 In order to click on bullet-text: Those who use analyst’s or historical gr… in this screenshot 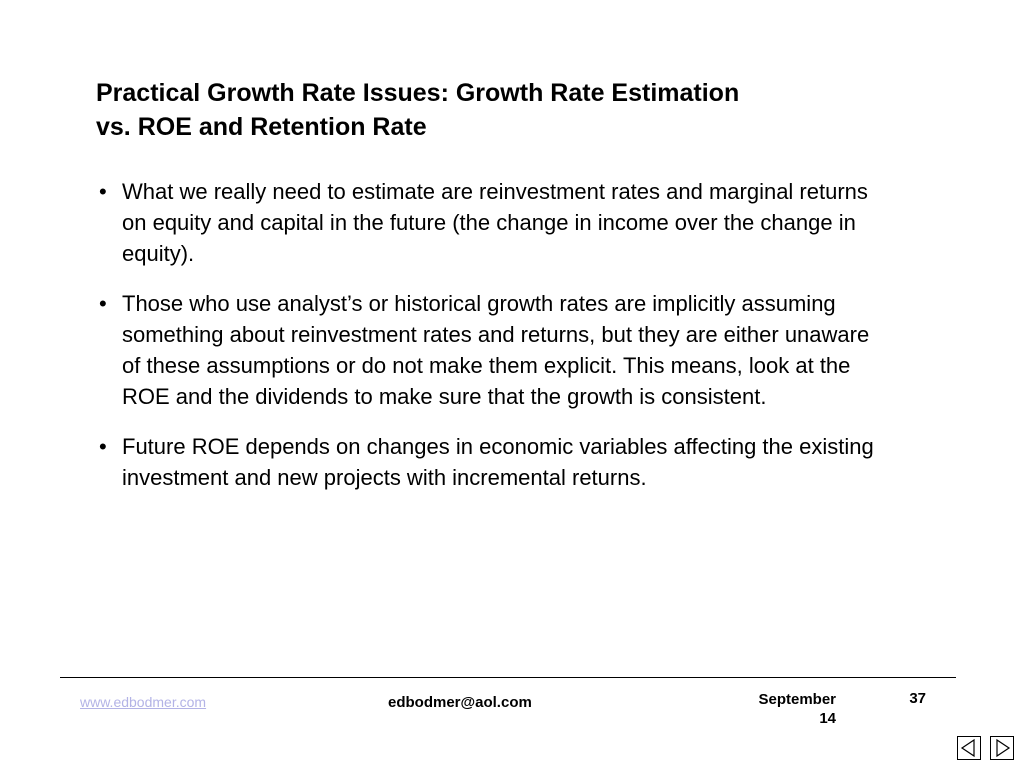, I will do `click(496, 350)`.